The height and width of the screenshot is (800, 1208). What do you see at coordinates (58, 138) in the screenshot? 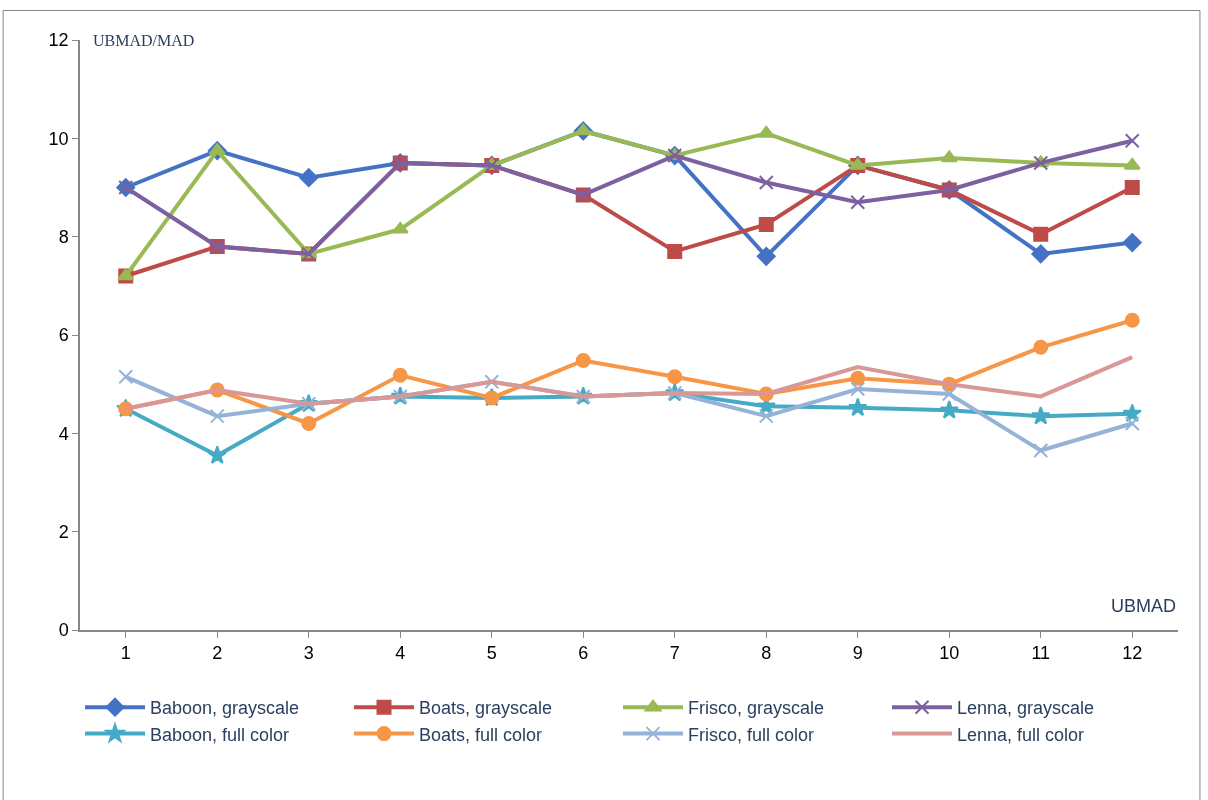
I see `y-tick-label: 10` at bounding box center [58, 138].